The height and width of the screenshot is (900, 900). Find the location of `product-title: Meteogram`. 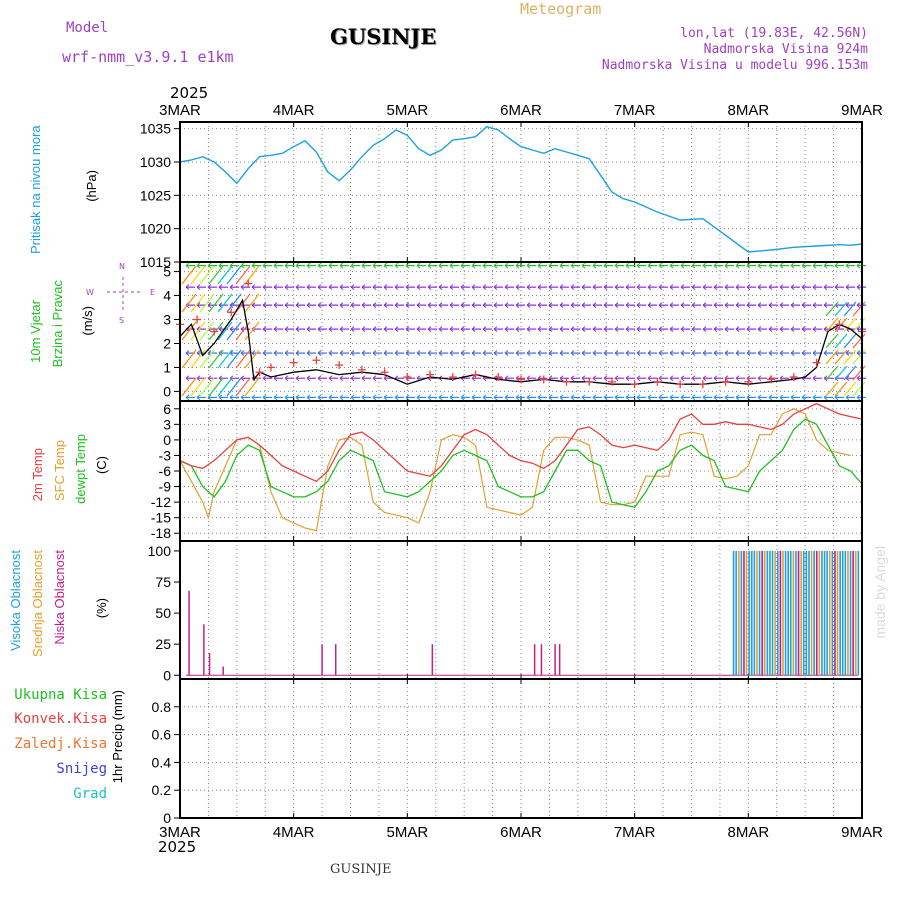

product-title: Meteogram is located at coordinates (561, 9).